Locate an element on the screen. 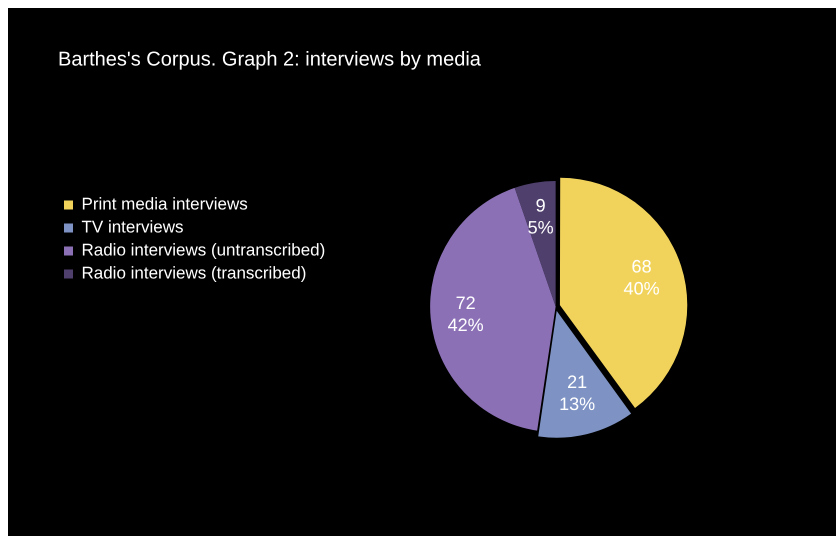 The image size is (836, 542). legend-label: TV interviews is located at coordinates (133, 227).